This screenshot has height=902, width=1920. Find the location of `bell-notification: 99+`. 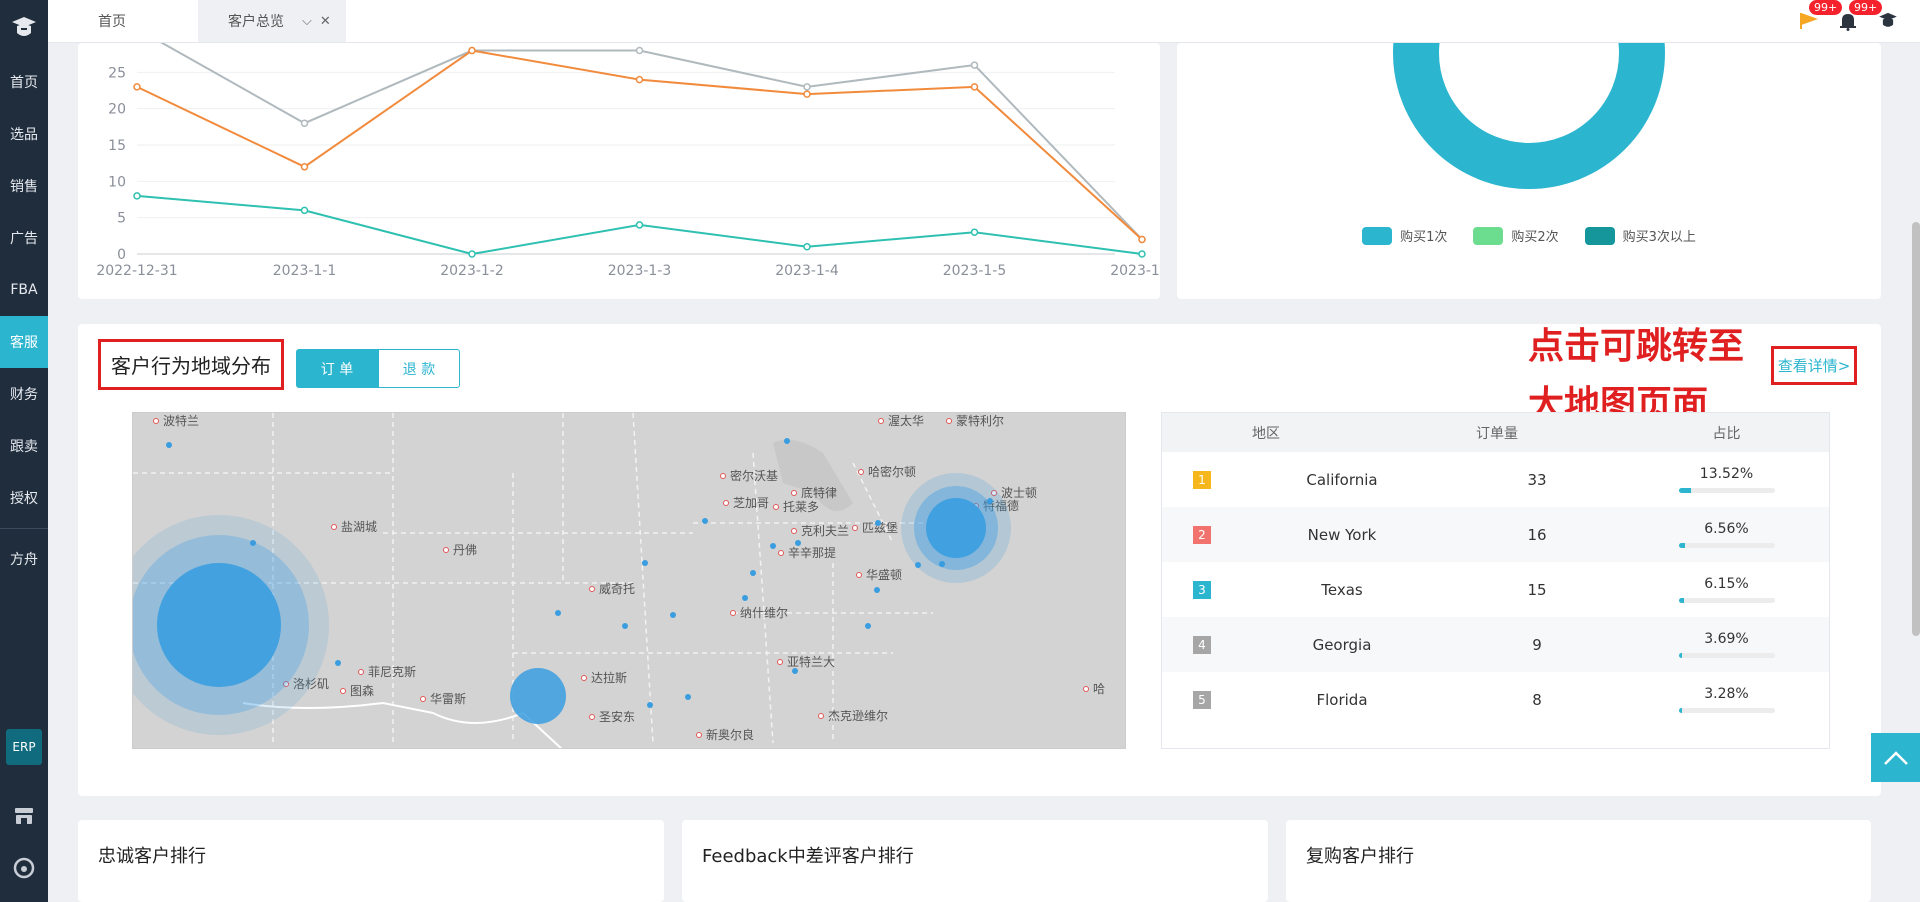

bell-notification: 99+ is located at coordinates (1860, 16).